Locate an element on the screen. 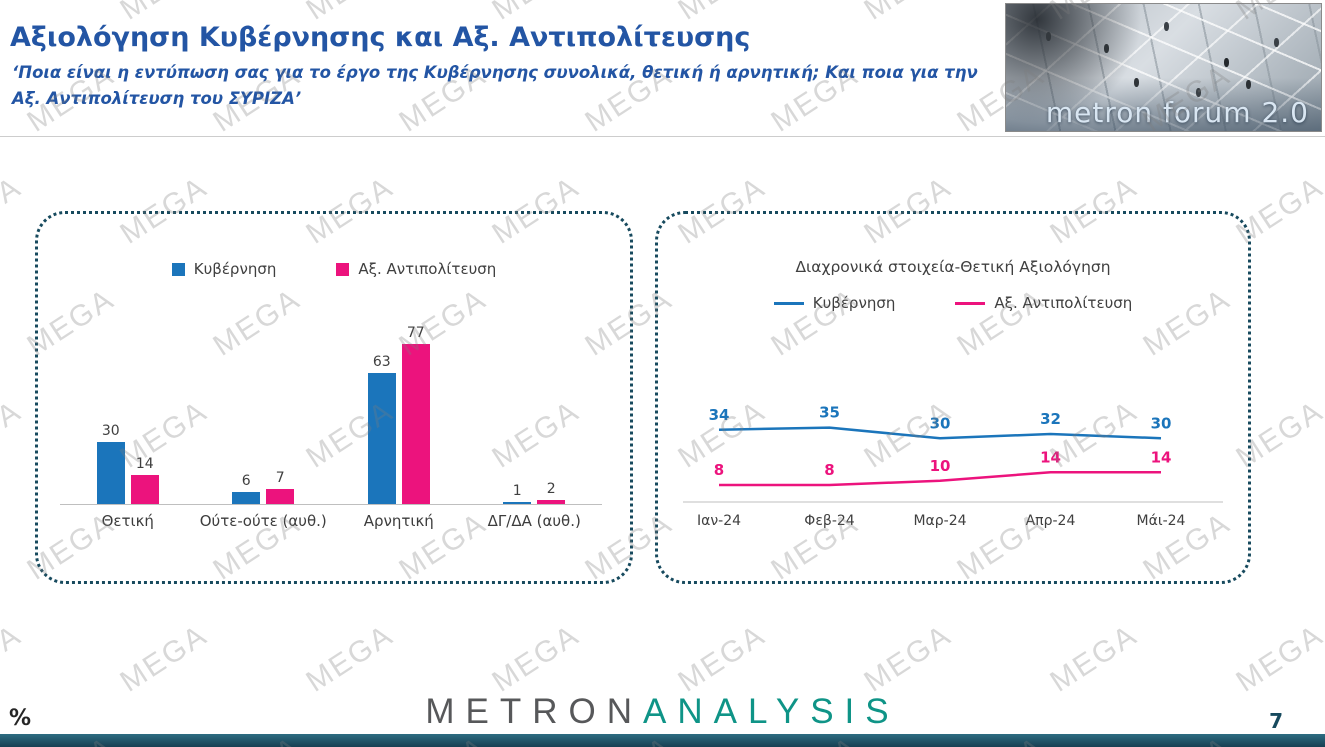 This screenshot has width=1325, height=747. metron-analysis-logo: METRONANALYSIS is located at coordinates (662, 712).